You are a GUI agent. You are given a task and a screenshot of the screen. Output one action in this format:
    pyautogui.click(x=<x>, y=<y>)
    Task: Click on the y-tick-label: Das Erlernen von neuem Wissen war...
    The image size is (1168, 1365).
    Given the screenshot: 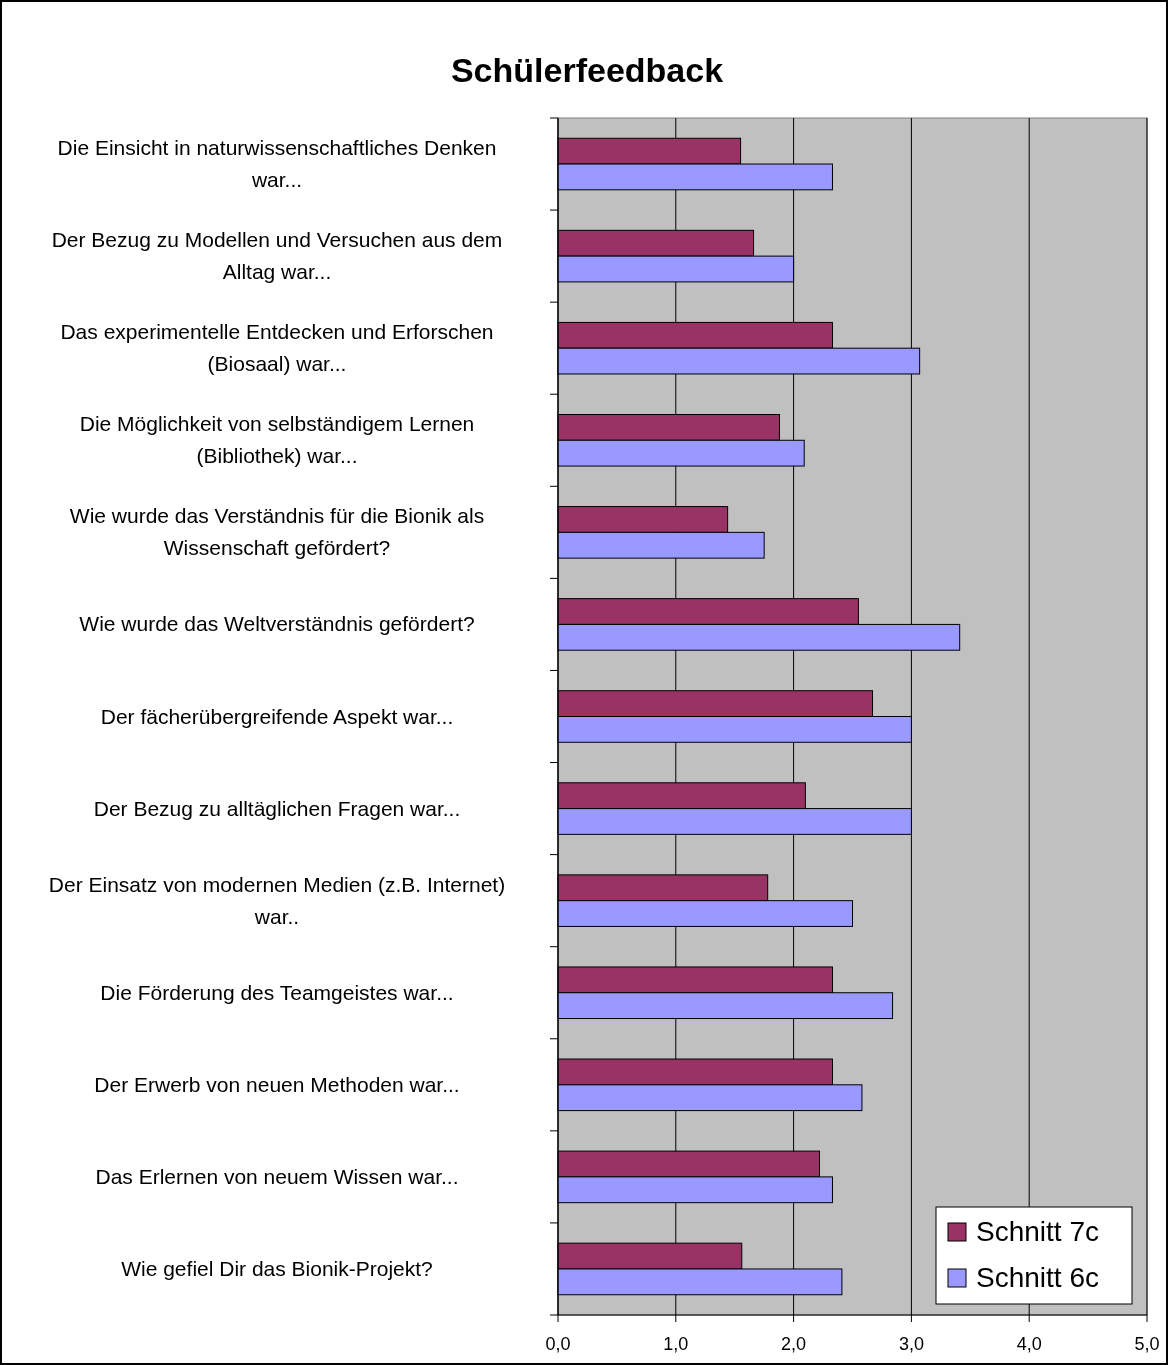 What is the action you would take?
    pyautogui.click(x=277, y=1176)
    